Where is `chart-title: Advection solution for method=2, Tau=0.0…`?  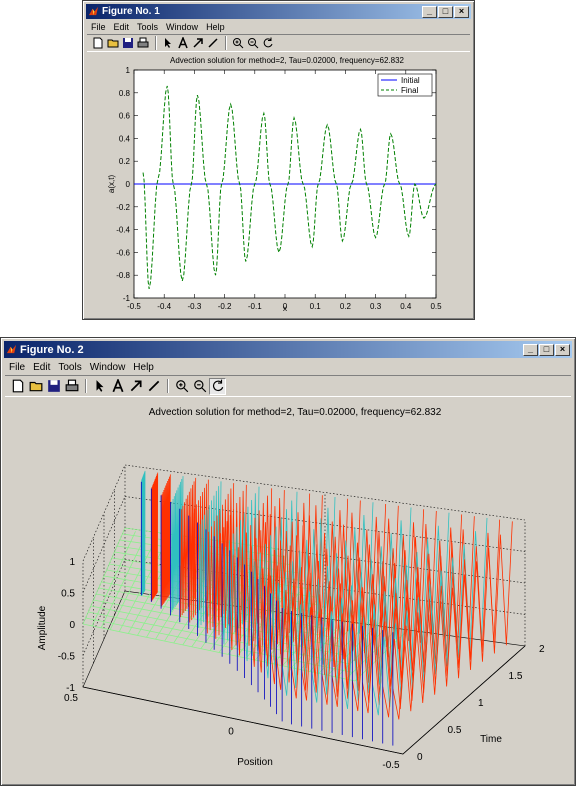 chart-title: Advection solution for method=2, Tau=0.0… is located at coordinates (287, 60).